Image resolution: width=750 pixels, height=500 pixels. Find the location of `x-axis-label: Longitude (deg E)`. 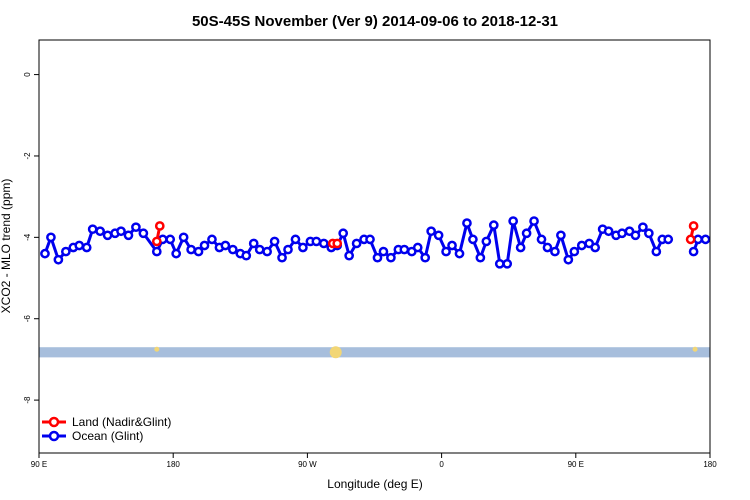

x-axis-label: Longitude (deg E) is located at coordinates (374, 484).